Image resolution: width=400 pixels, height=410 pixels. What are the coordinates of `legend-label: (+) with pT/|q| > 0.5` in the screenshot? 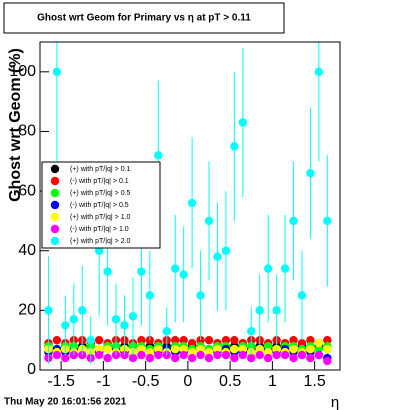 It's located at (100, 193).